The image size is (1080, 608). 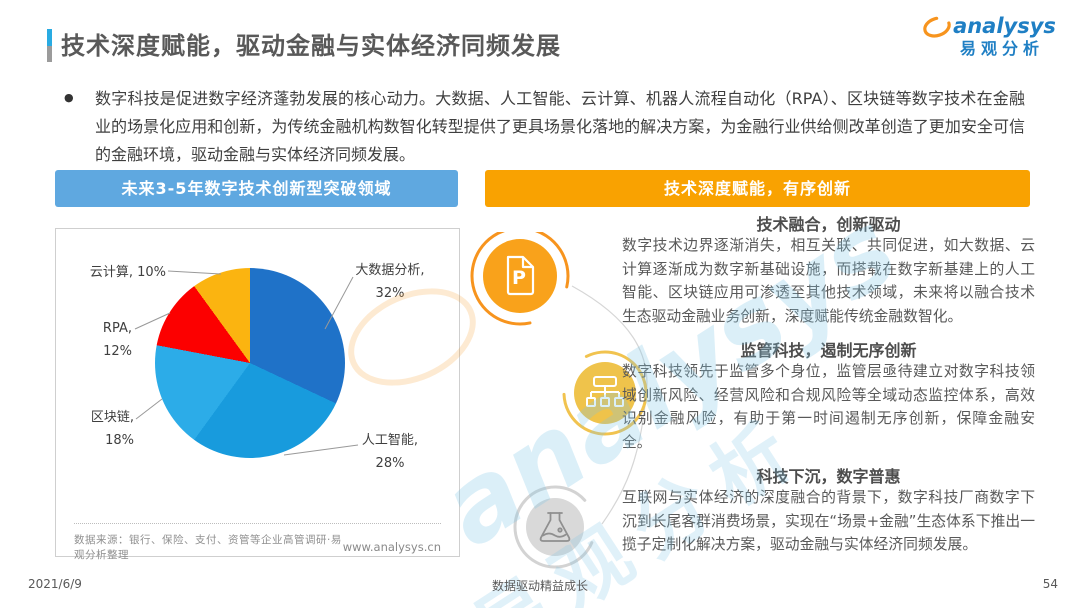 What do you see at coordinates (1004, 26) in the screenshot?
I see `logo-brand: analysys` at bounding box center [1004, 26].